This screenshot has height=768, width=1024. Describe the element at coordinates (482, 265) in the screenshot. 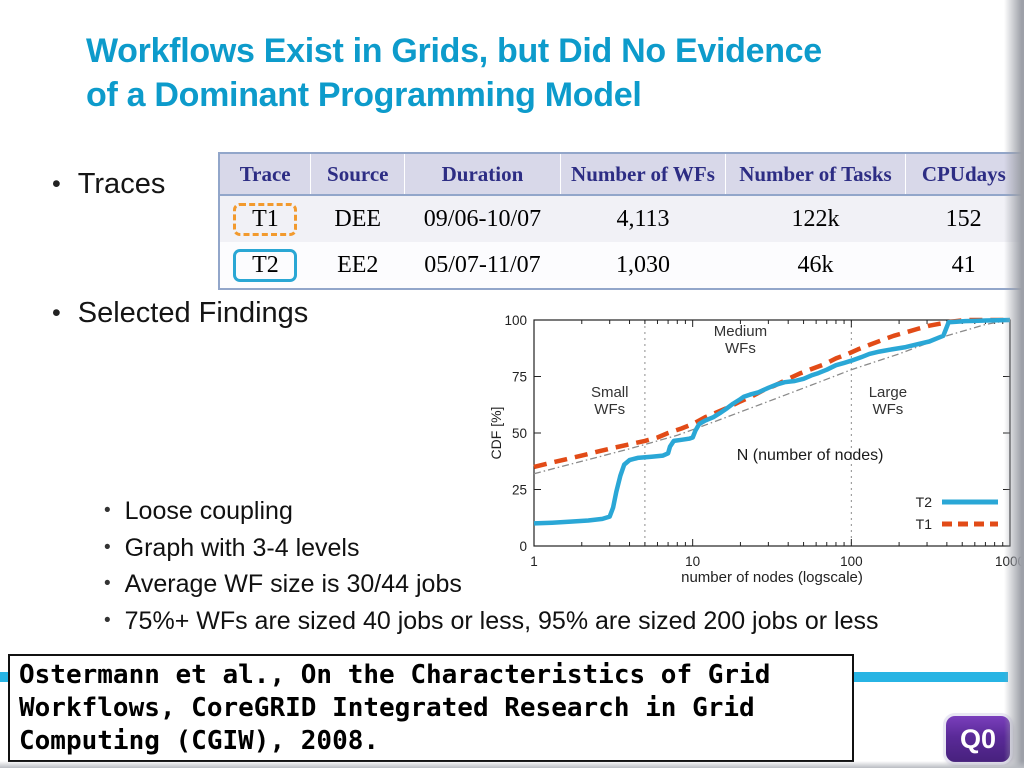

I see `cell-duration-t2: 05/07-11/07` at that location.